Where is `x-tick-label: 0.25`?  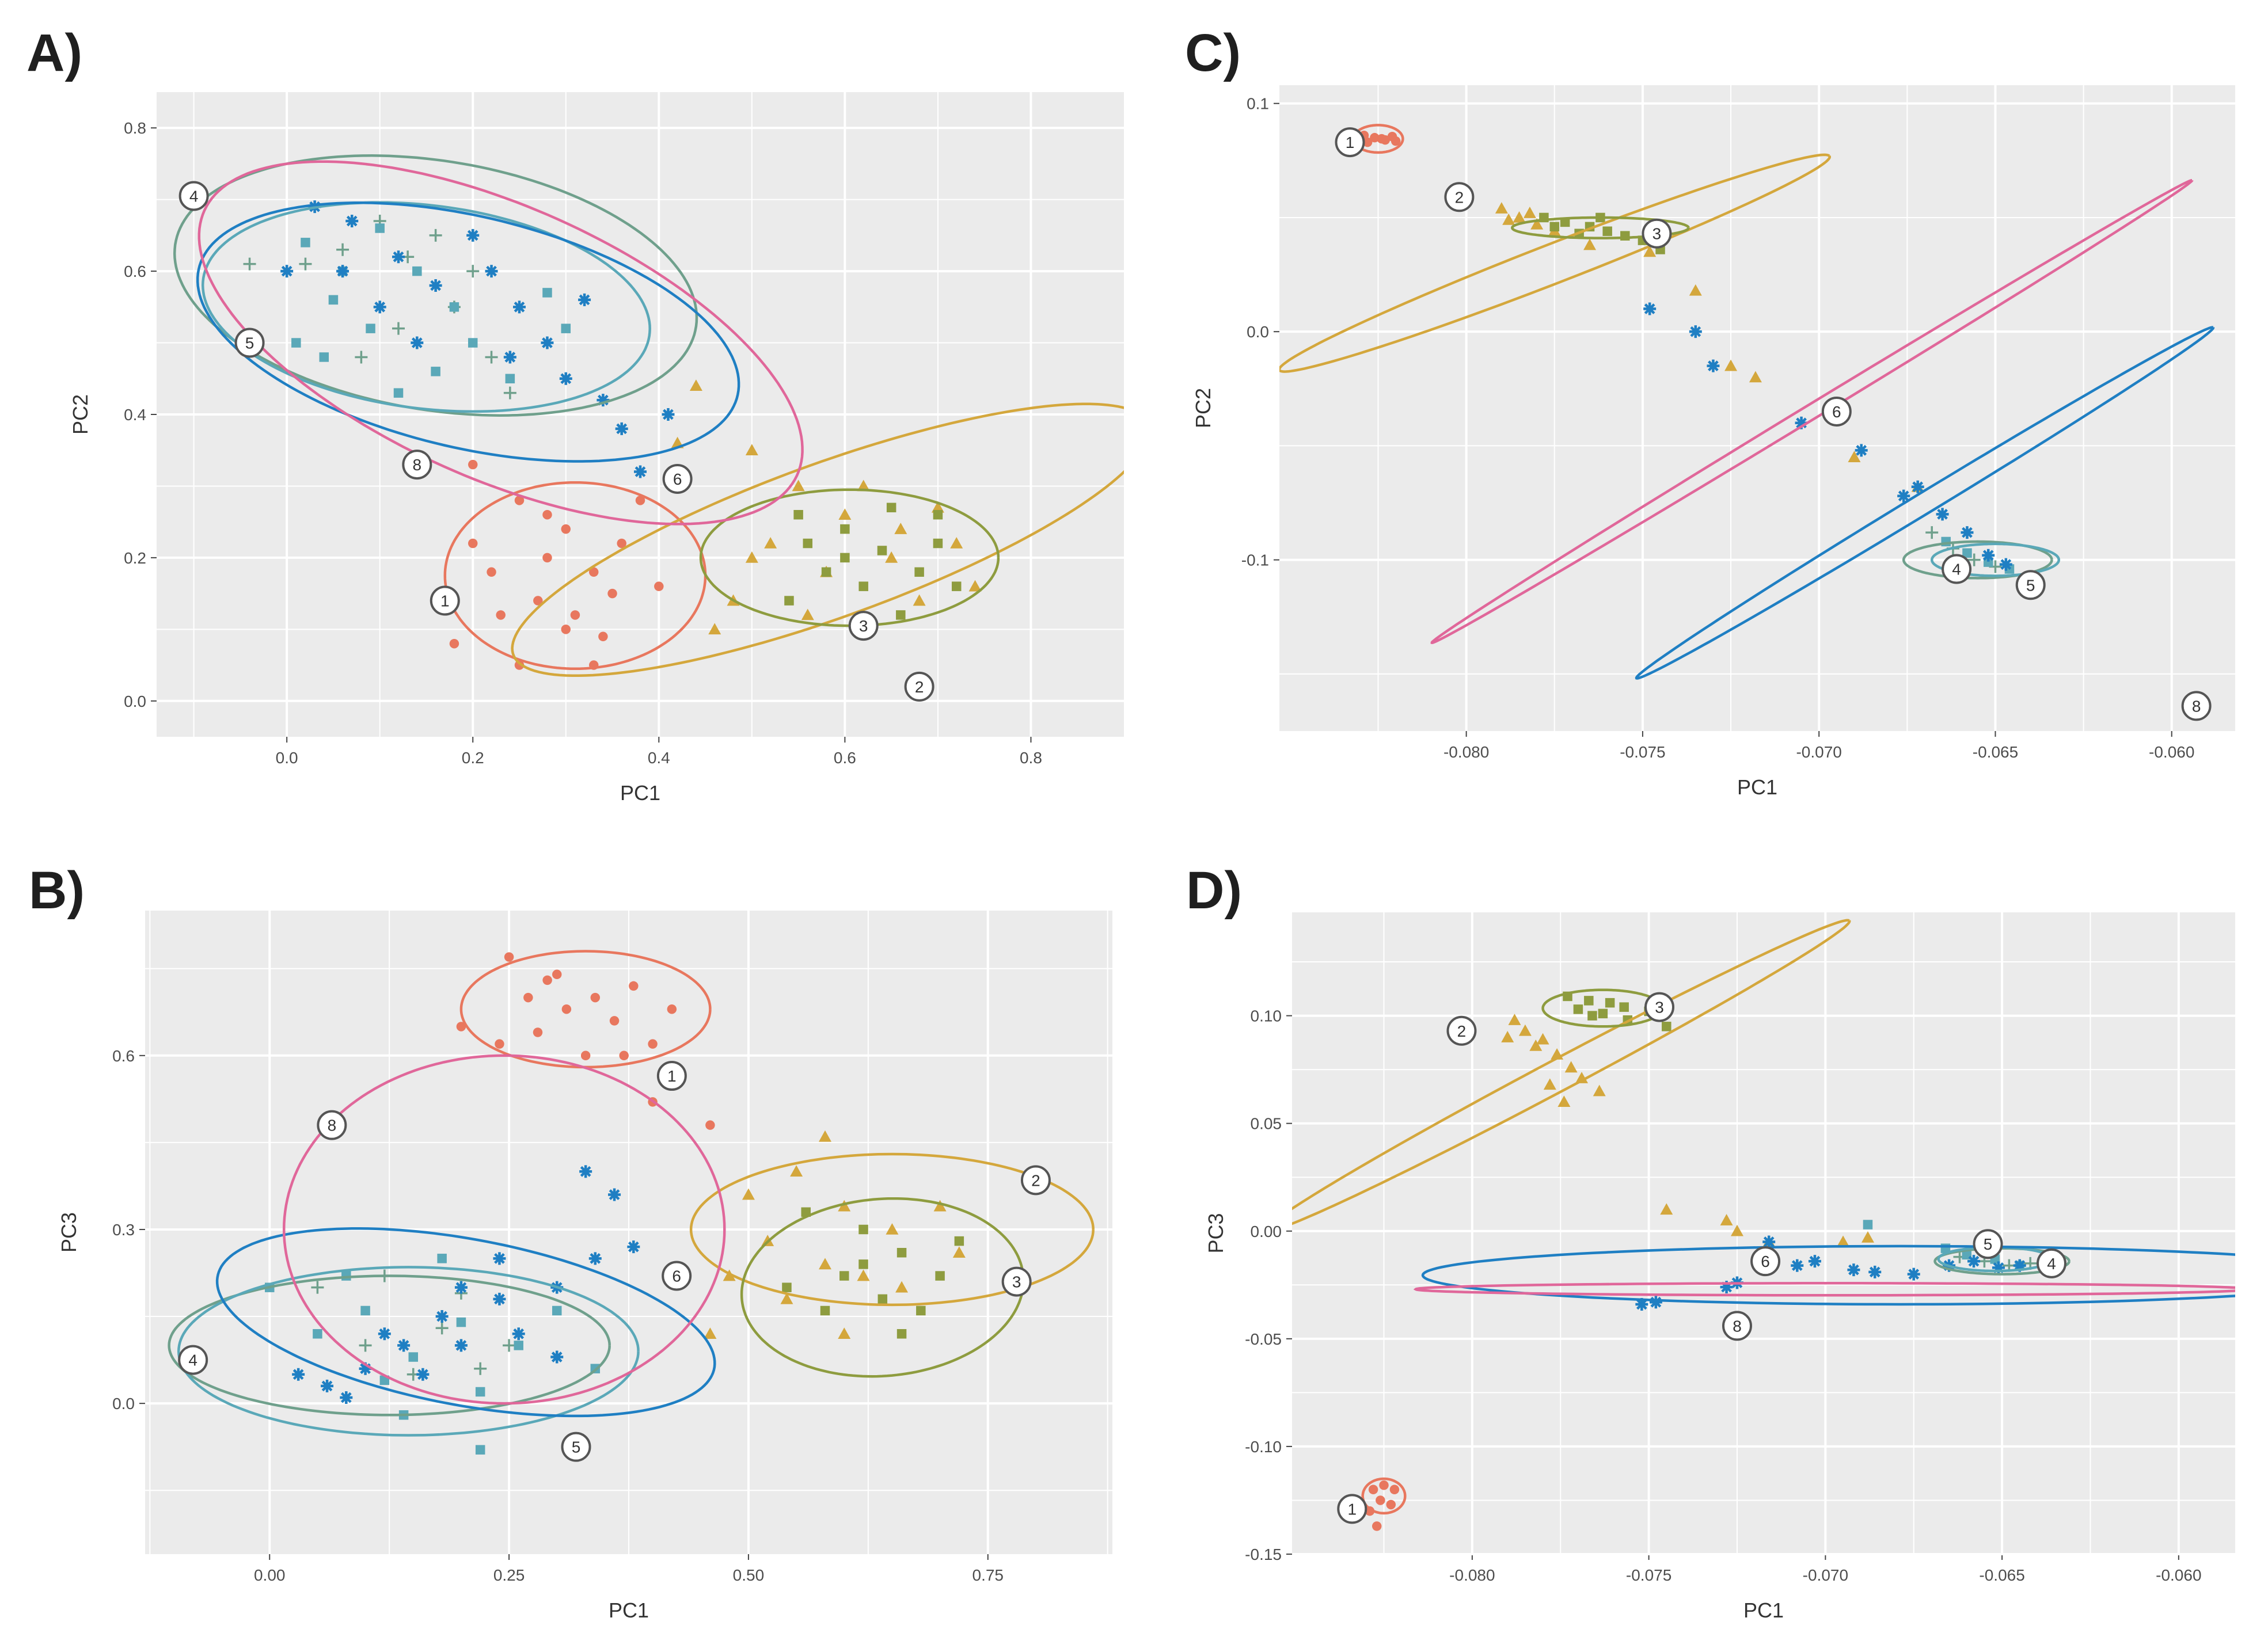
x-tick-label: 0.25 is located at coordinates (509, 1575).